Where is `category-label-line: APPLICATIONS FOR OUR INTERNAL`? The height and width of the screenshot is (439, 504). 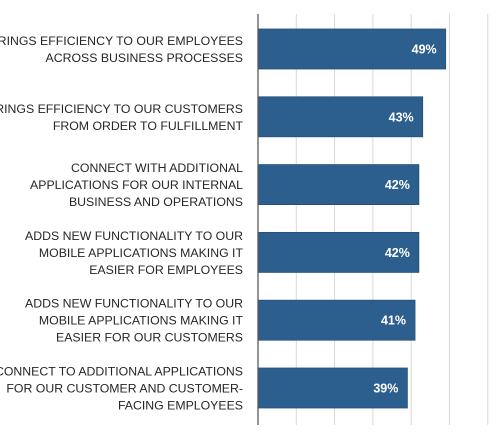
category-label-line: APPLICATIONS FOR OUR INTERNAL is located at coordinates (136, 185).